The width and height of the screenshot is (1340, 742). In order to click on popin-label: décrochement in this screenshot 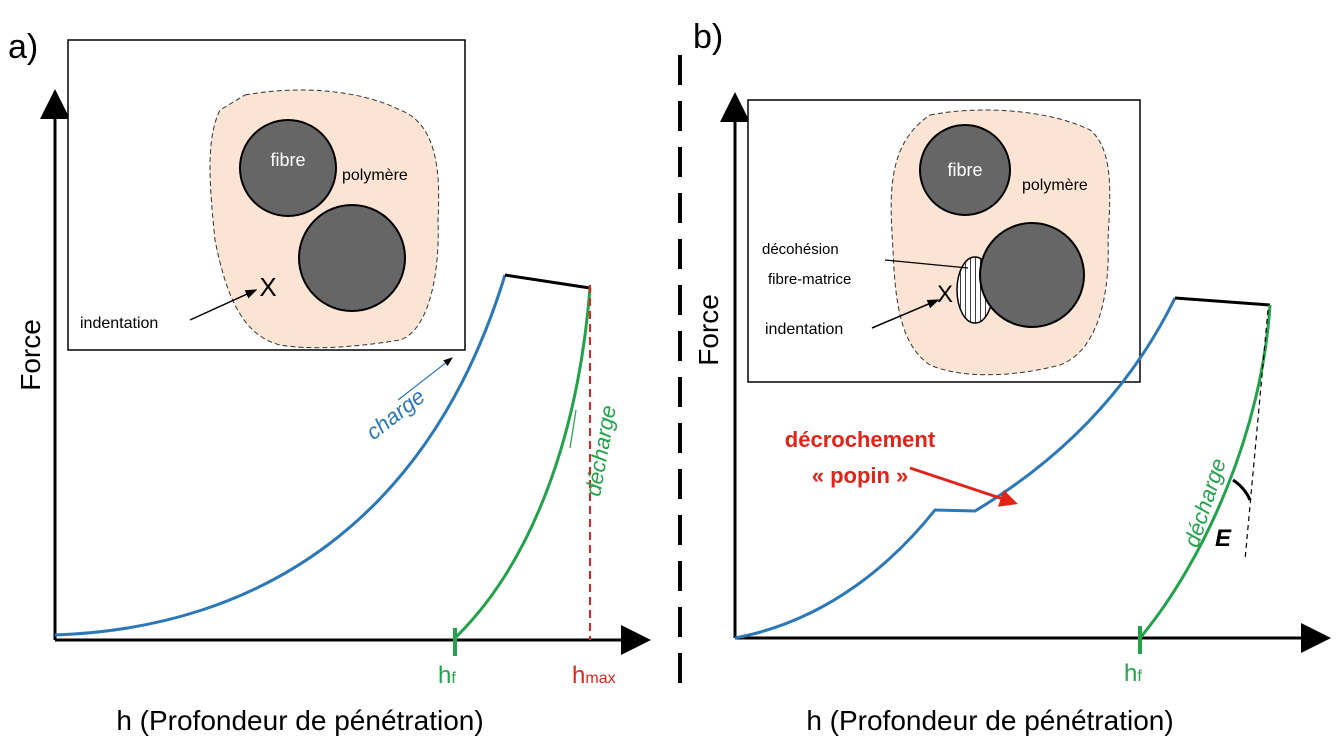, I will do `click(860, 439)`.